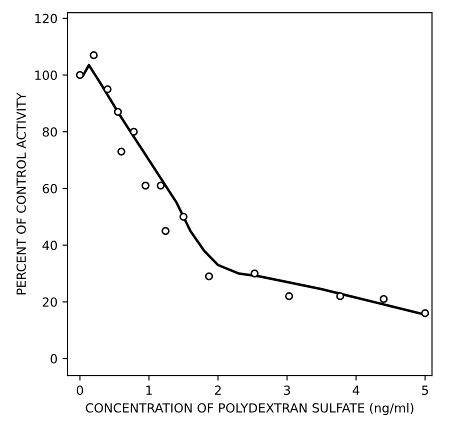 The width and height of the screenshot is (450, 422). I want to click on y-tick-label: 60, so click(49, 189).